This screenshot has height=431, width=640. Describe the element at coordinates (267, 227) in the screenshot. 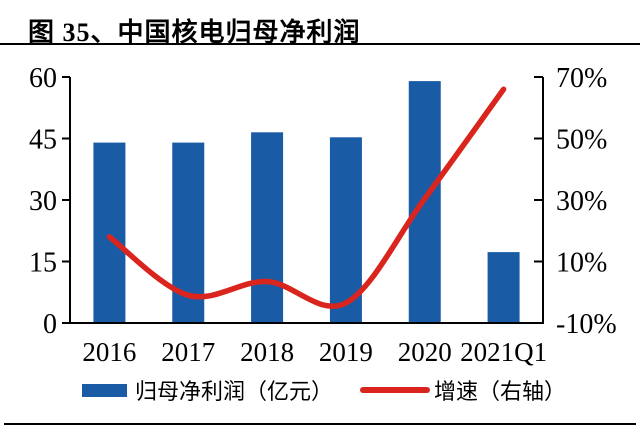

I see `bar-2018` at that location.